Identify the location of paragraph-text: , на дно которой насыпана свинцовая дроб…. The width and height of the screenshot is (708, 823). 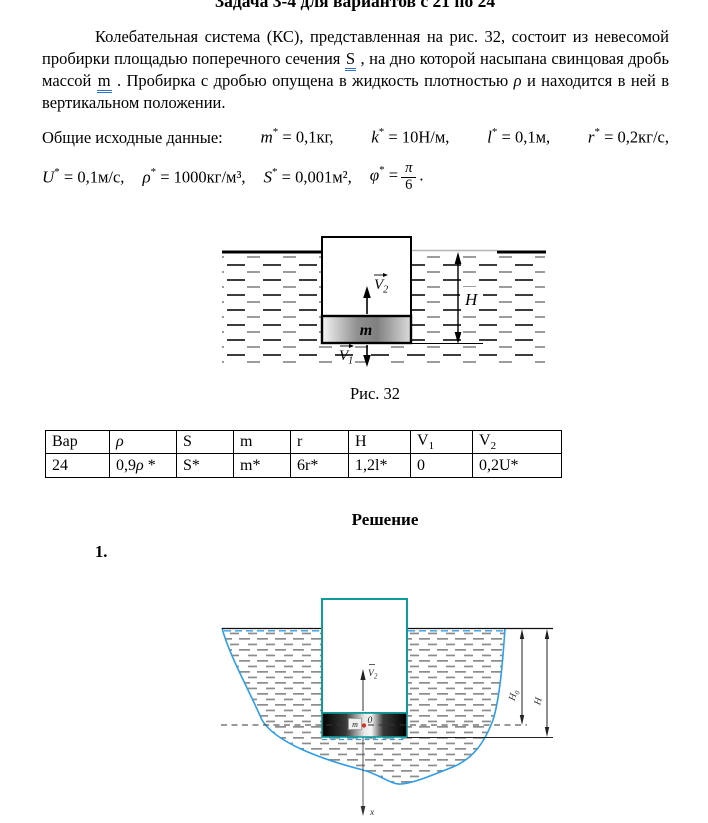
(355, 69).